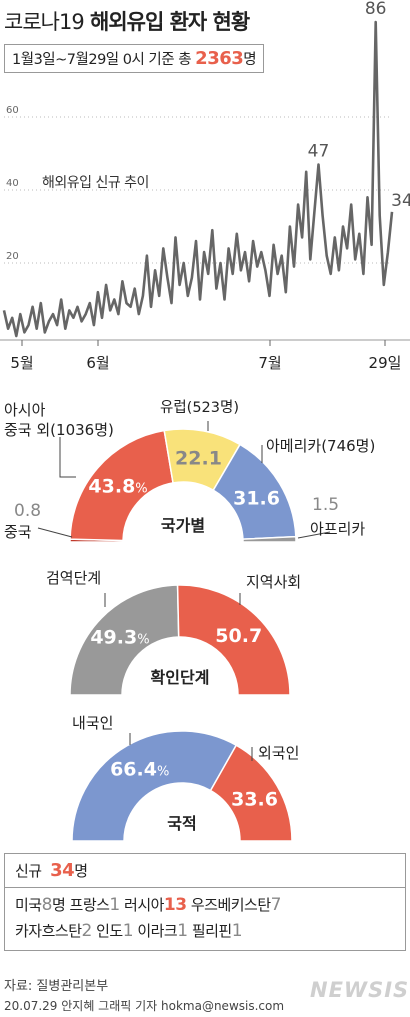 Image resolution: width=410 pixels, height=1017 pixels. Describe the element at coordinates (67, 457) in the screenshot. I see `leader-asia` at that location.